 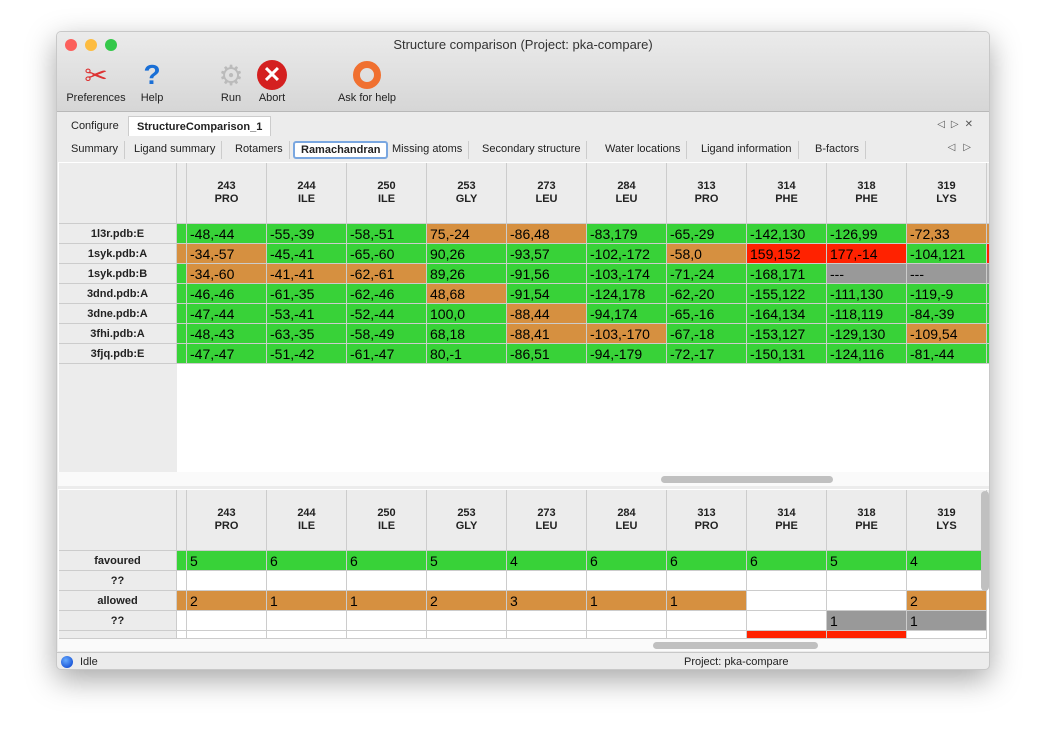 What do you see at coordinates (231, 81) in the screenshot?
I see `run-button: ⚙ Run` at bounding box center [231, 81].